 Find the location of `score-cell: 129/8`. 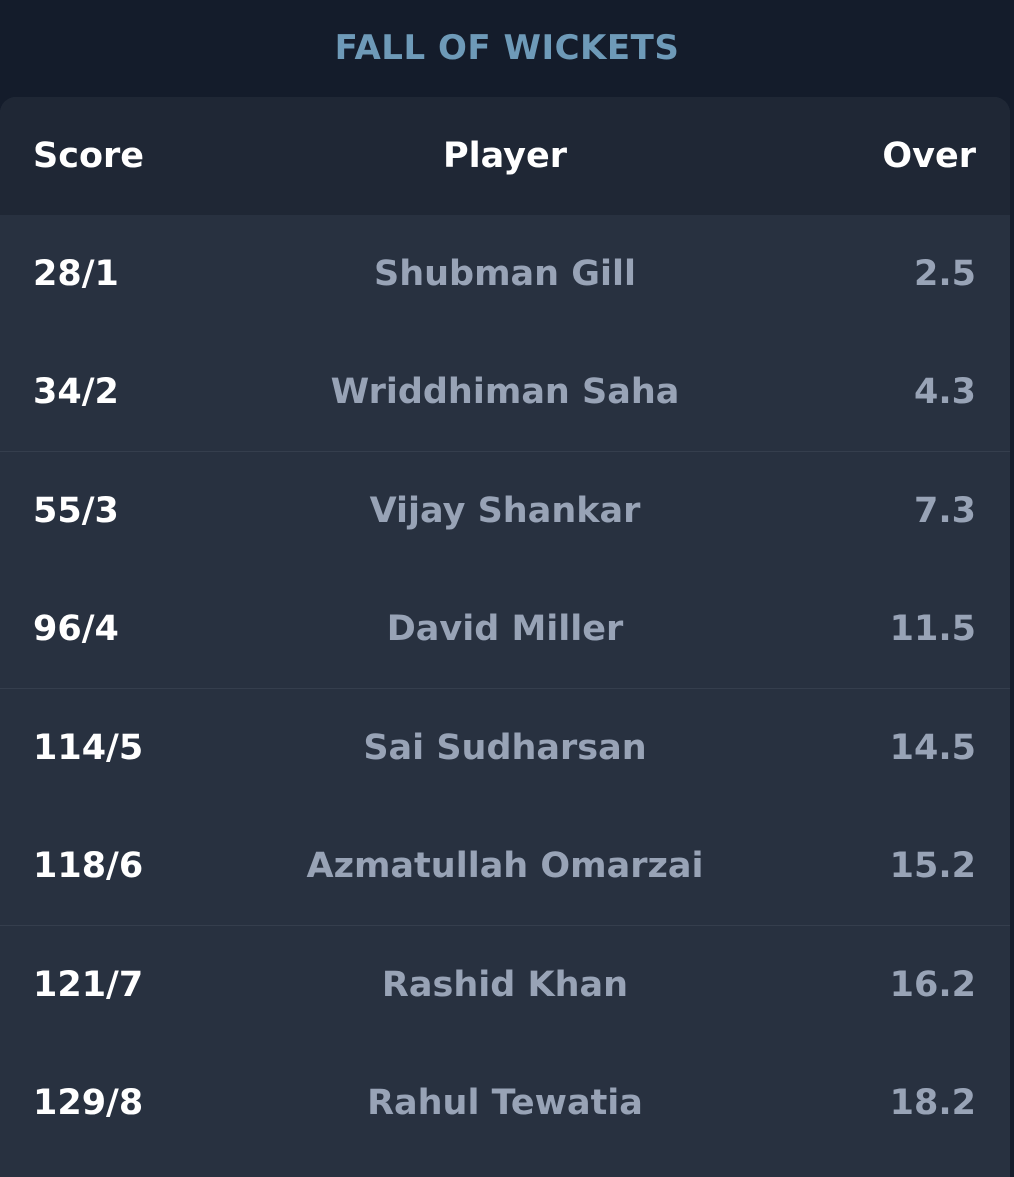

score-cell: 129/8 is located at coordinates (88, 1103).